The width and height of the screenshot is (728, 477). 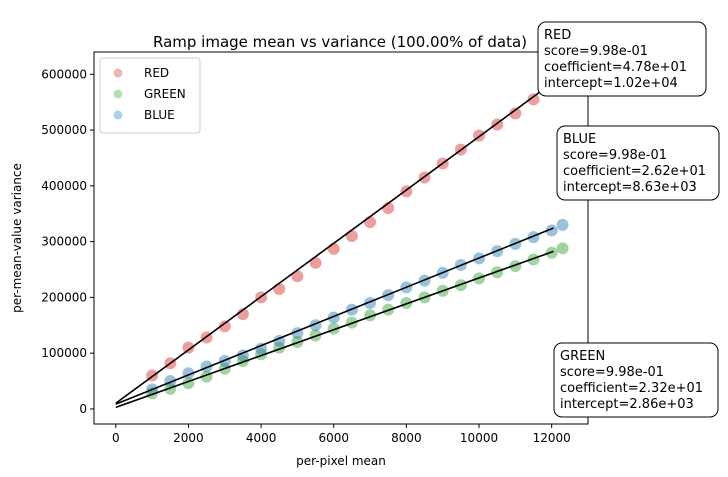 What do you see at coordinates (118, 115) in the screenshot?
I see `legend-marker-blue` at bounding box center [118, 115].